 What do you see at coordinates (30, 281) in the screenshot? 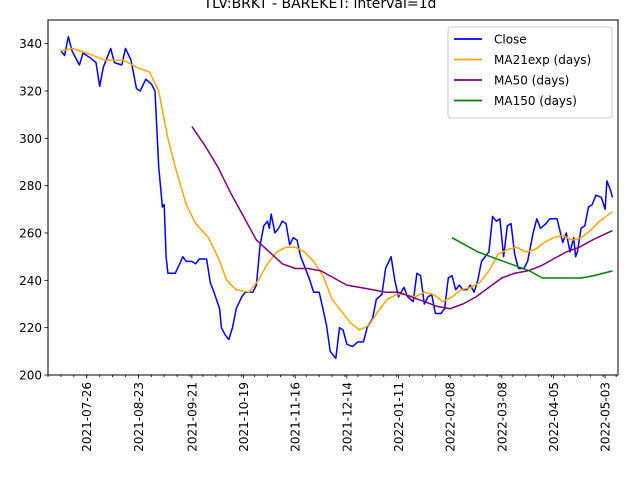
I see `y-tick-label: 240` at bounding box center [30, 281].